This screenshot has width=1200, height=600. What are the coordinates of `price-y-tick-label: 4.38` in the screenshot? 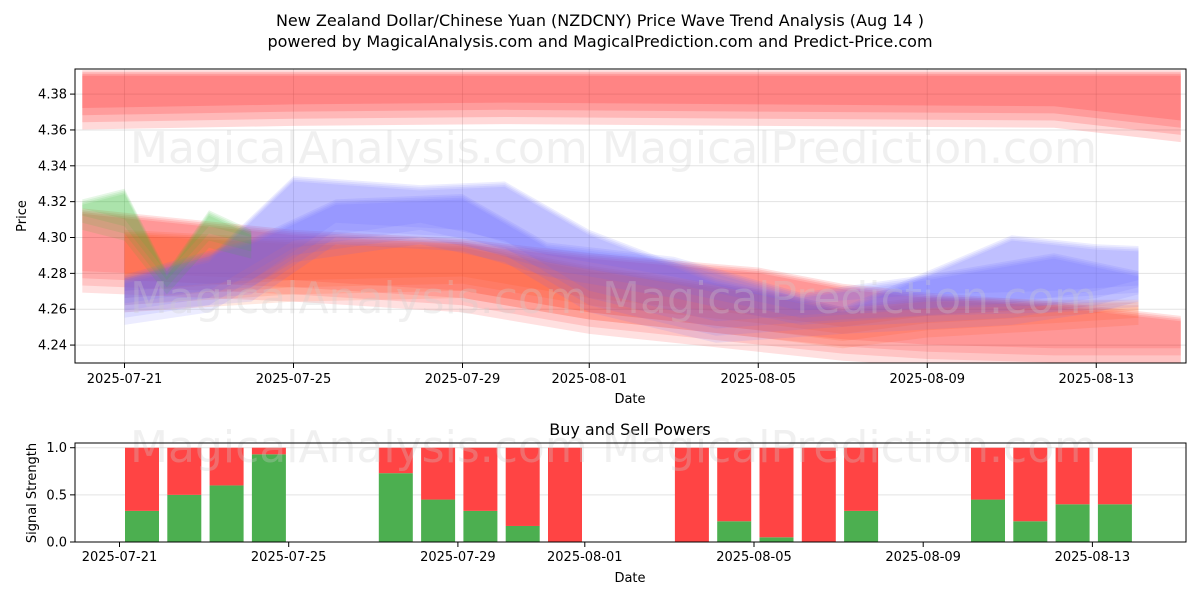 It's located at (52, 95).